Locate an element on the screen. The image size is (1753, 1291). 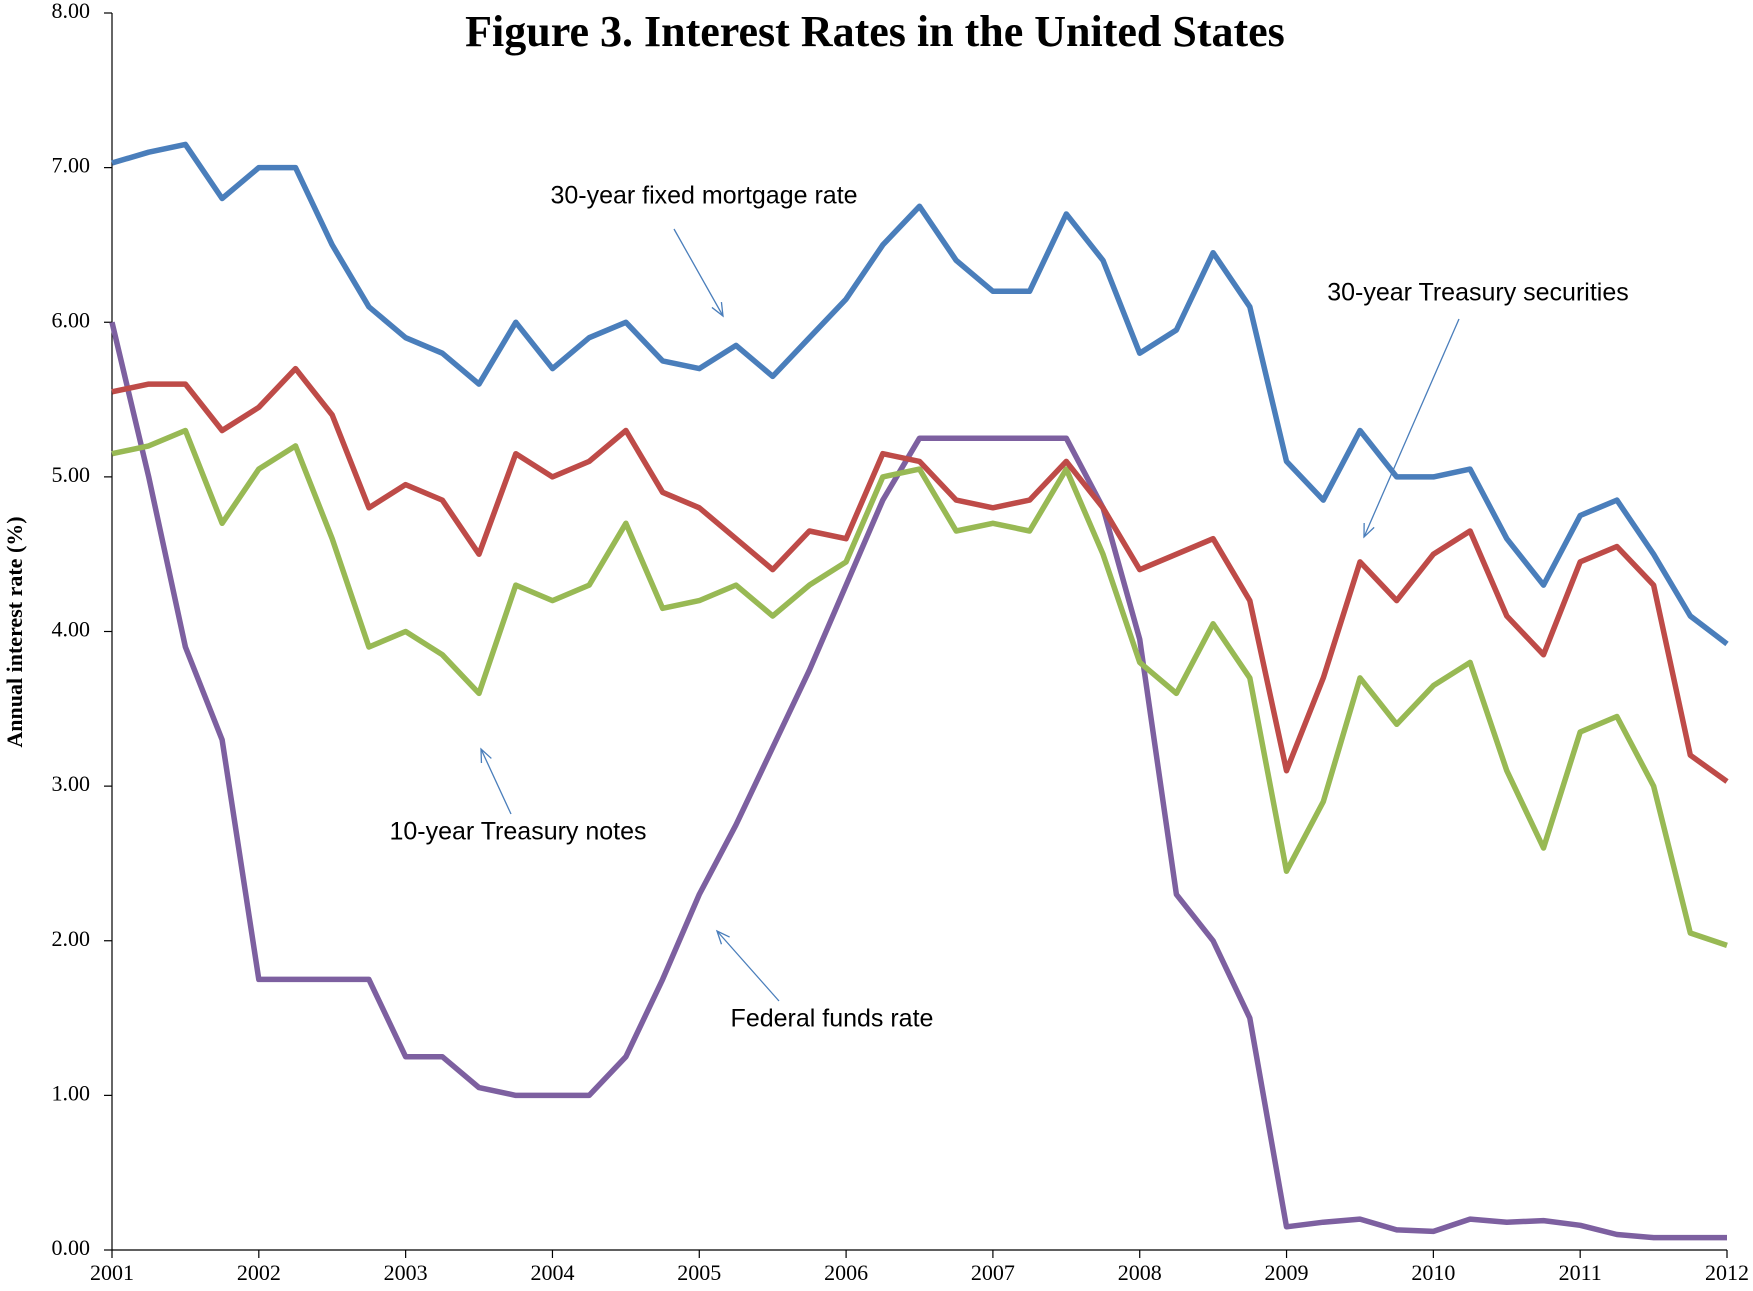
series-annotation: 10-year Treasury notes is located at coordinates (517, 832).